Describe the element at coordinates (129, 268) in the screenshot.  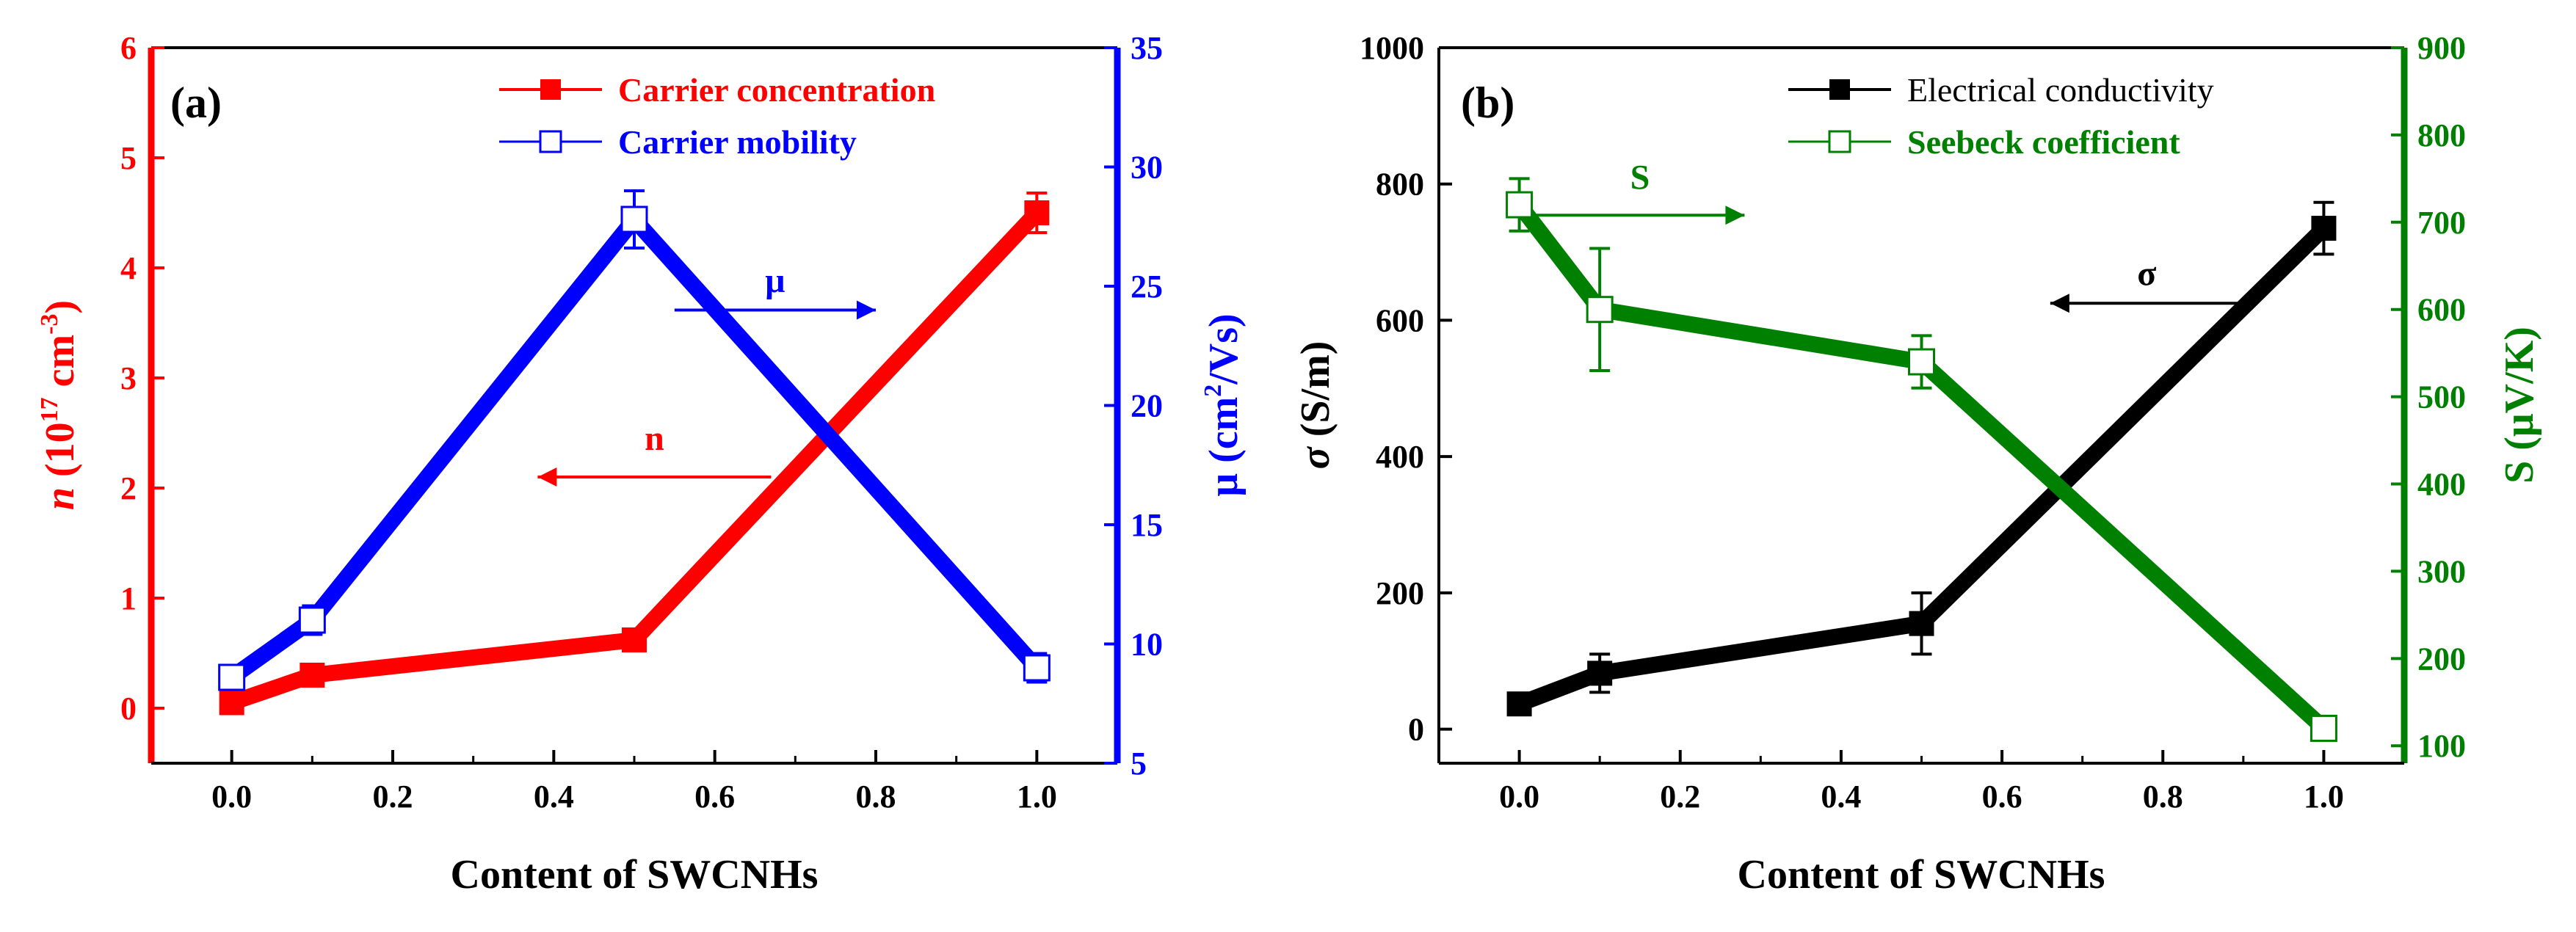
I see `y-left-tick-label: 4` at that location.